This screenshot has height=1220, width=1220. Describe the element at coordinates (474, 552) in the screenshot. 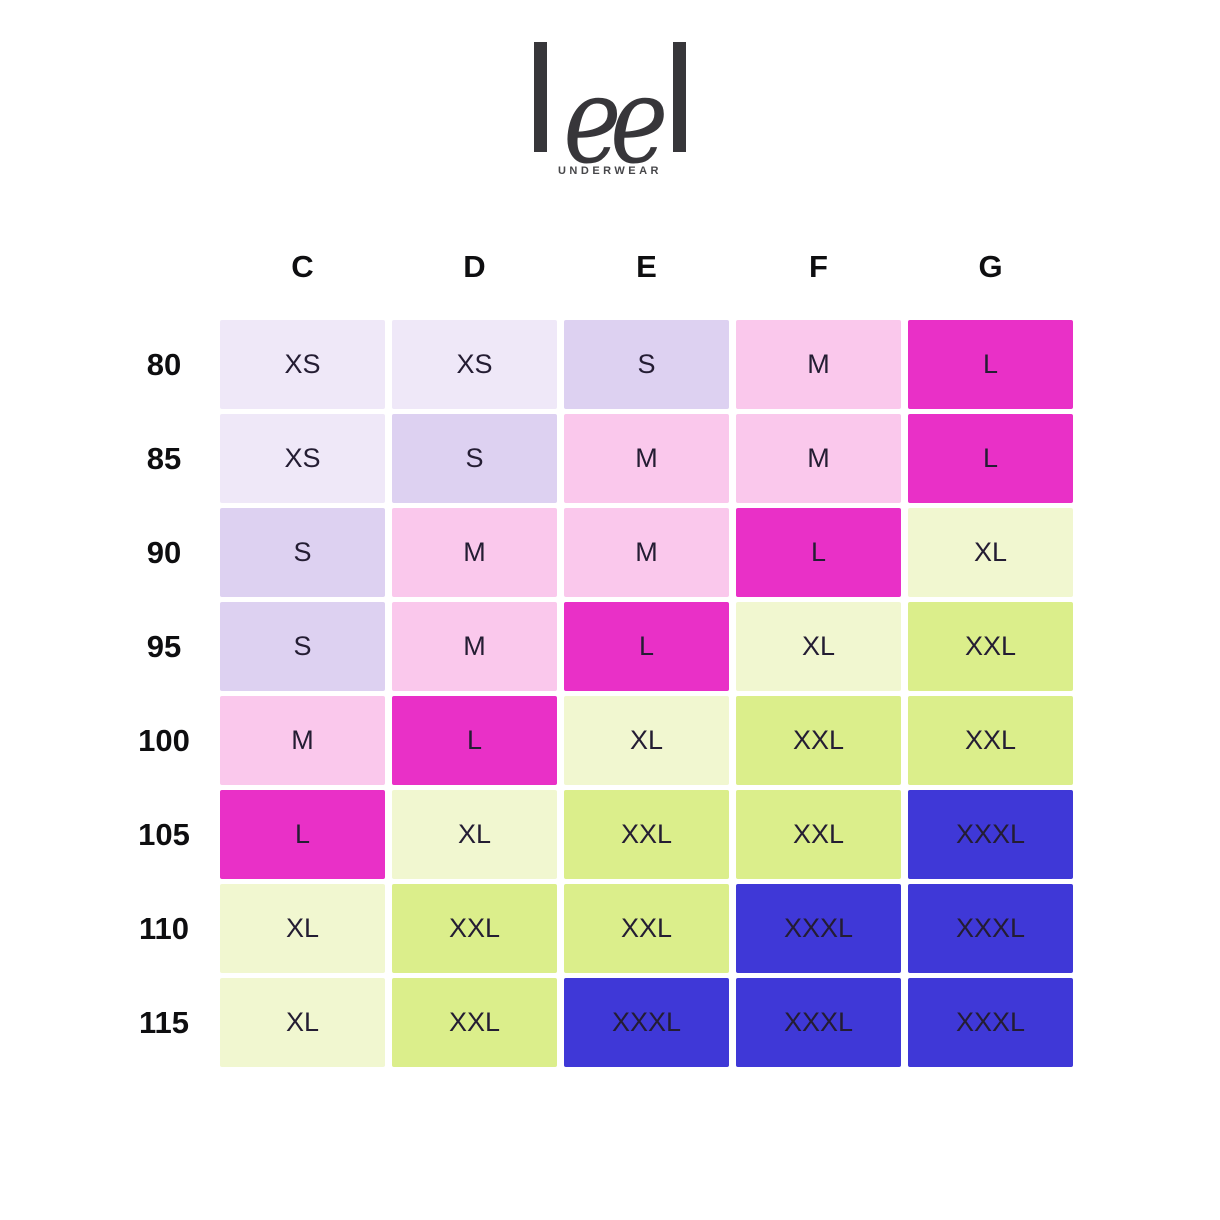

I see `size-cell-90-d: M` at that location.